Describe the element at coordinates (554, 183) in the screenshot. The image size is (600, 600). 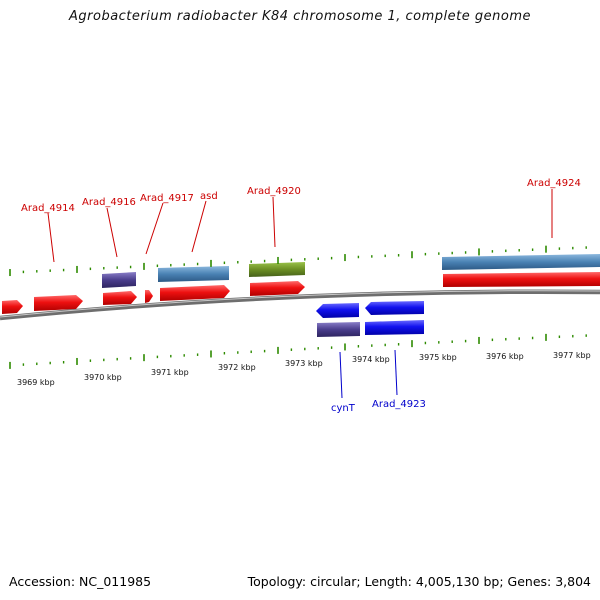
I see `gene-label-arad-4924: Arad_4924` at that location.